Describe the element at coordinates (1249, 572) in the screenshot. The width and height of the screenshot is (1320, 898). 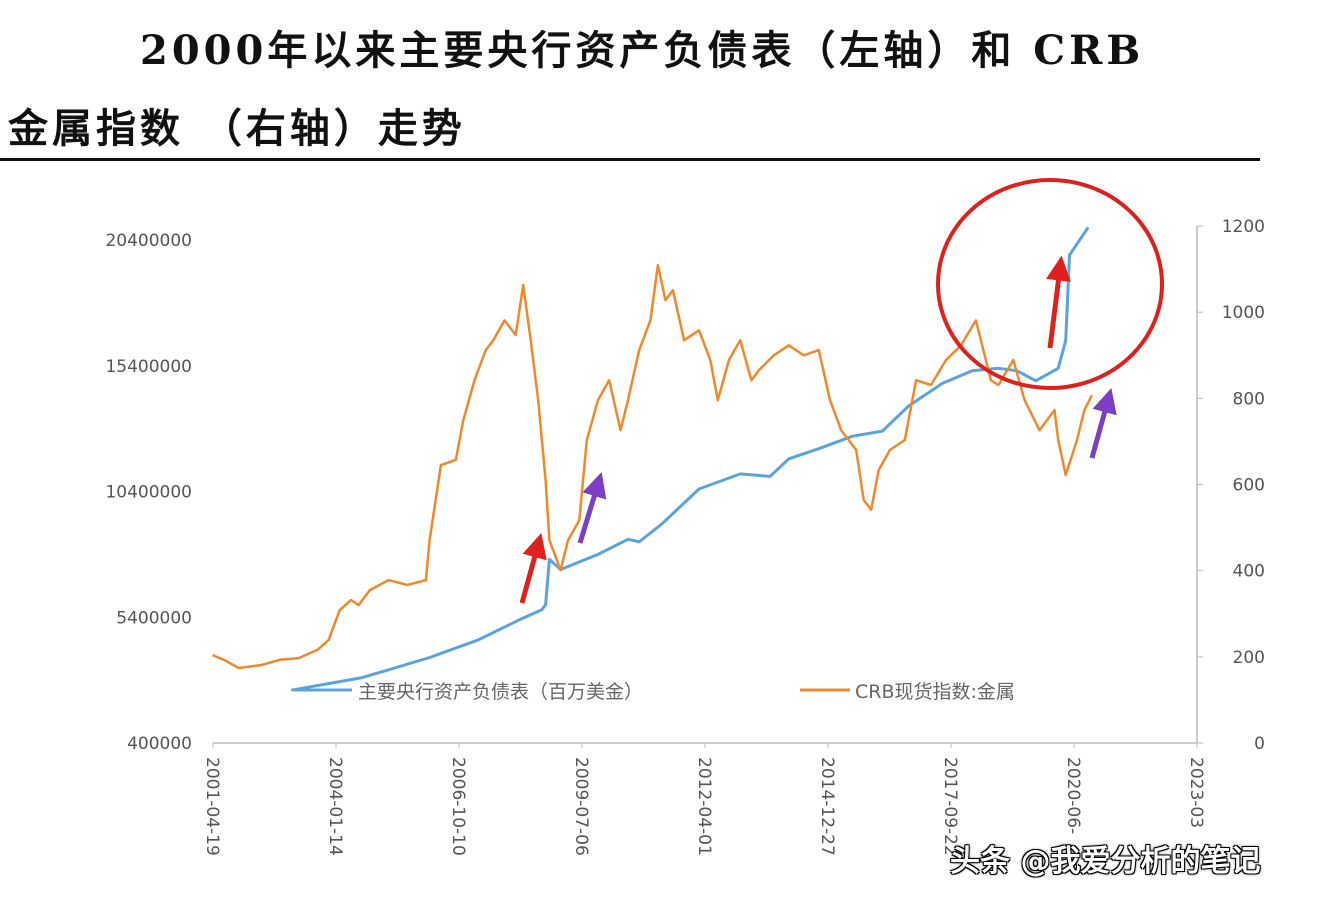
I see `right-y-tick-label: 400` at that location.